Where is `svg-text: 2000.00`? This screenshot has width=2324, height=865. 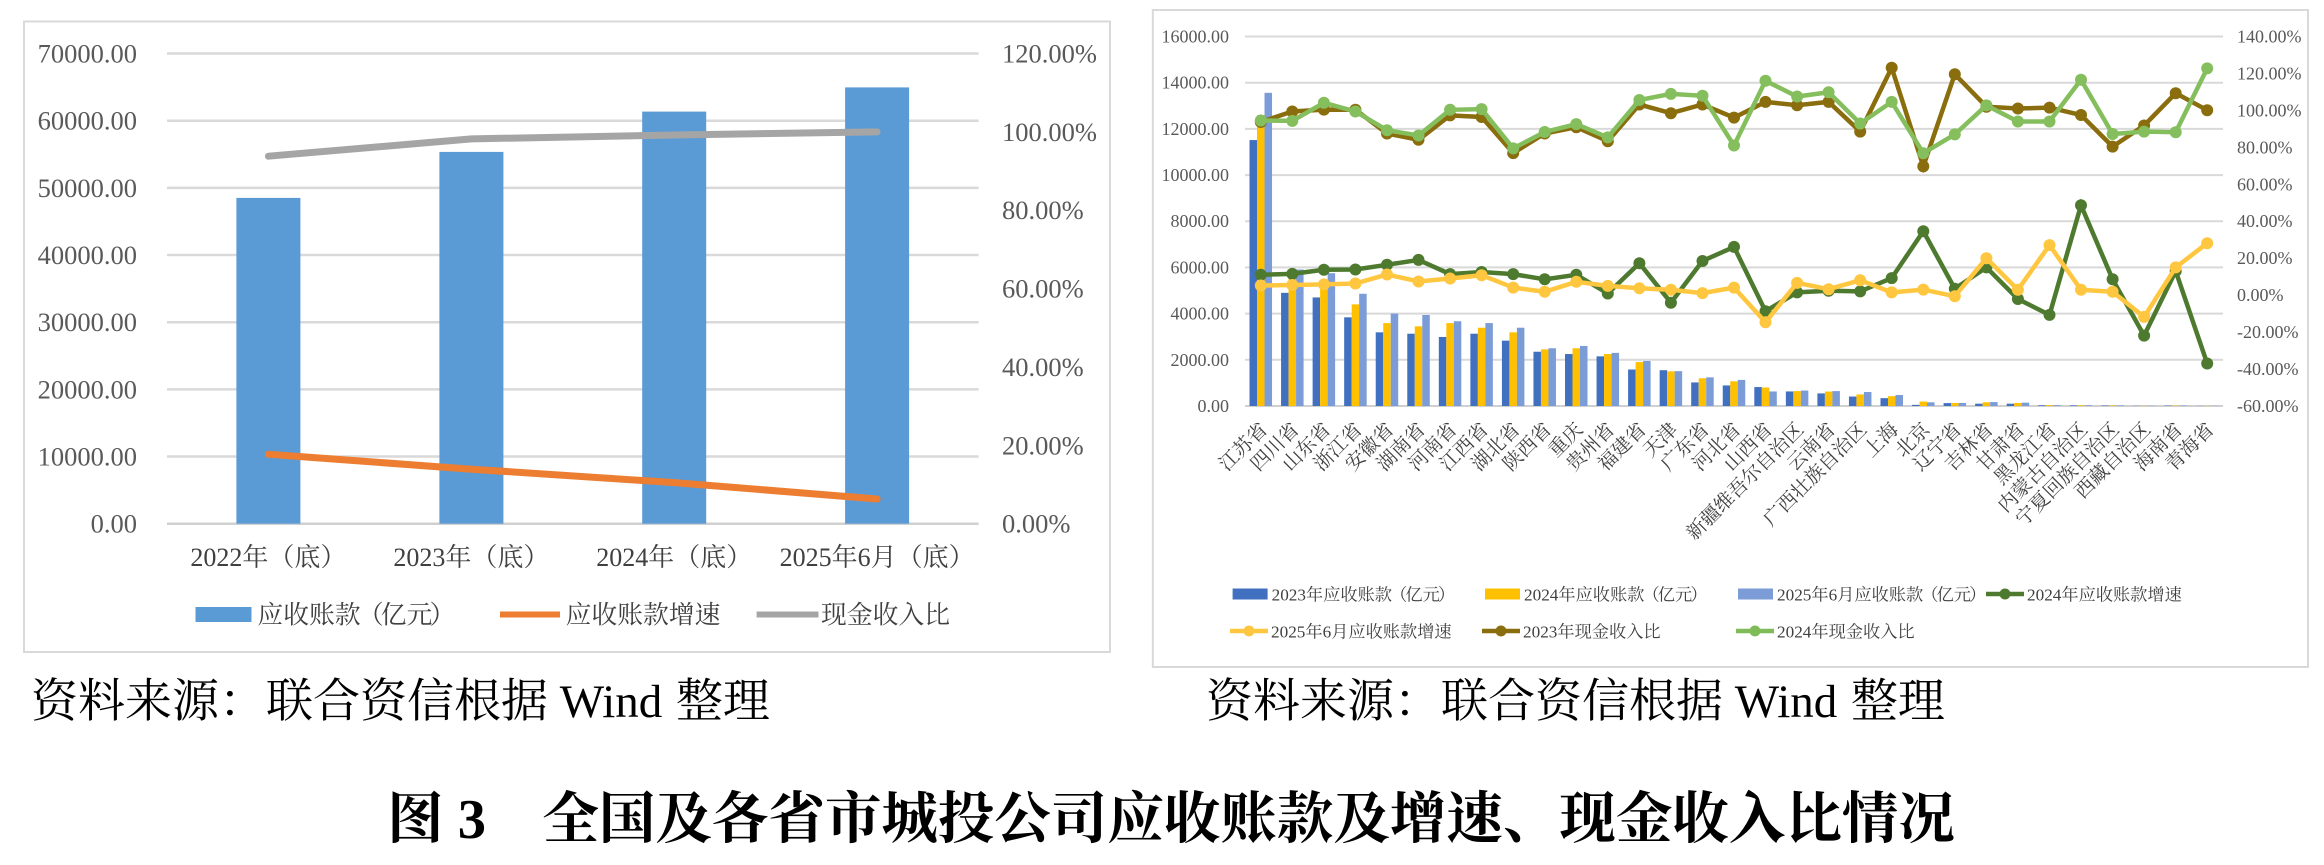 svg-text: 2000.00 is located at coordinates (1200, 360).